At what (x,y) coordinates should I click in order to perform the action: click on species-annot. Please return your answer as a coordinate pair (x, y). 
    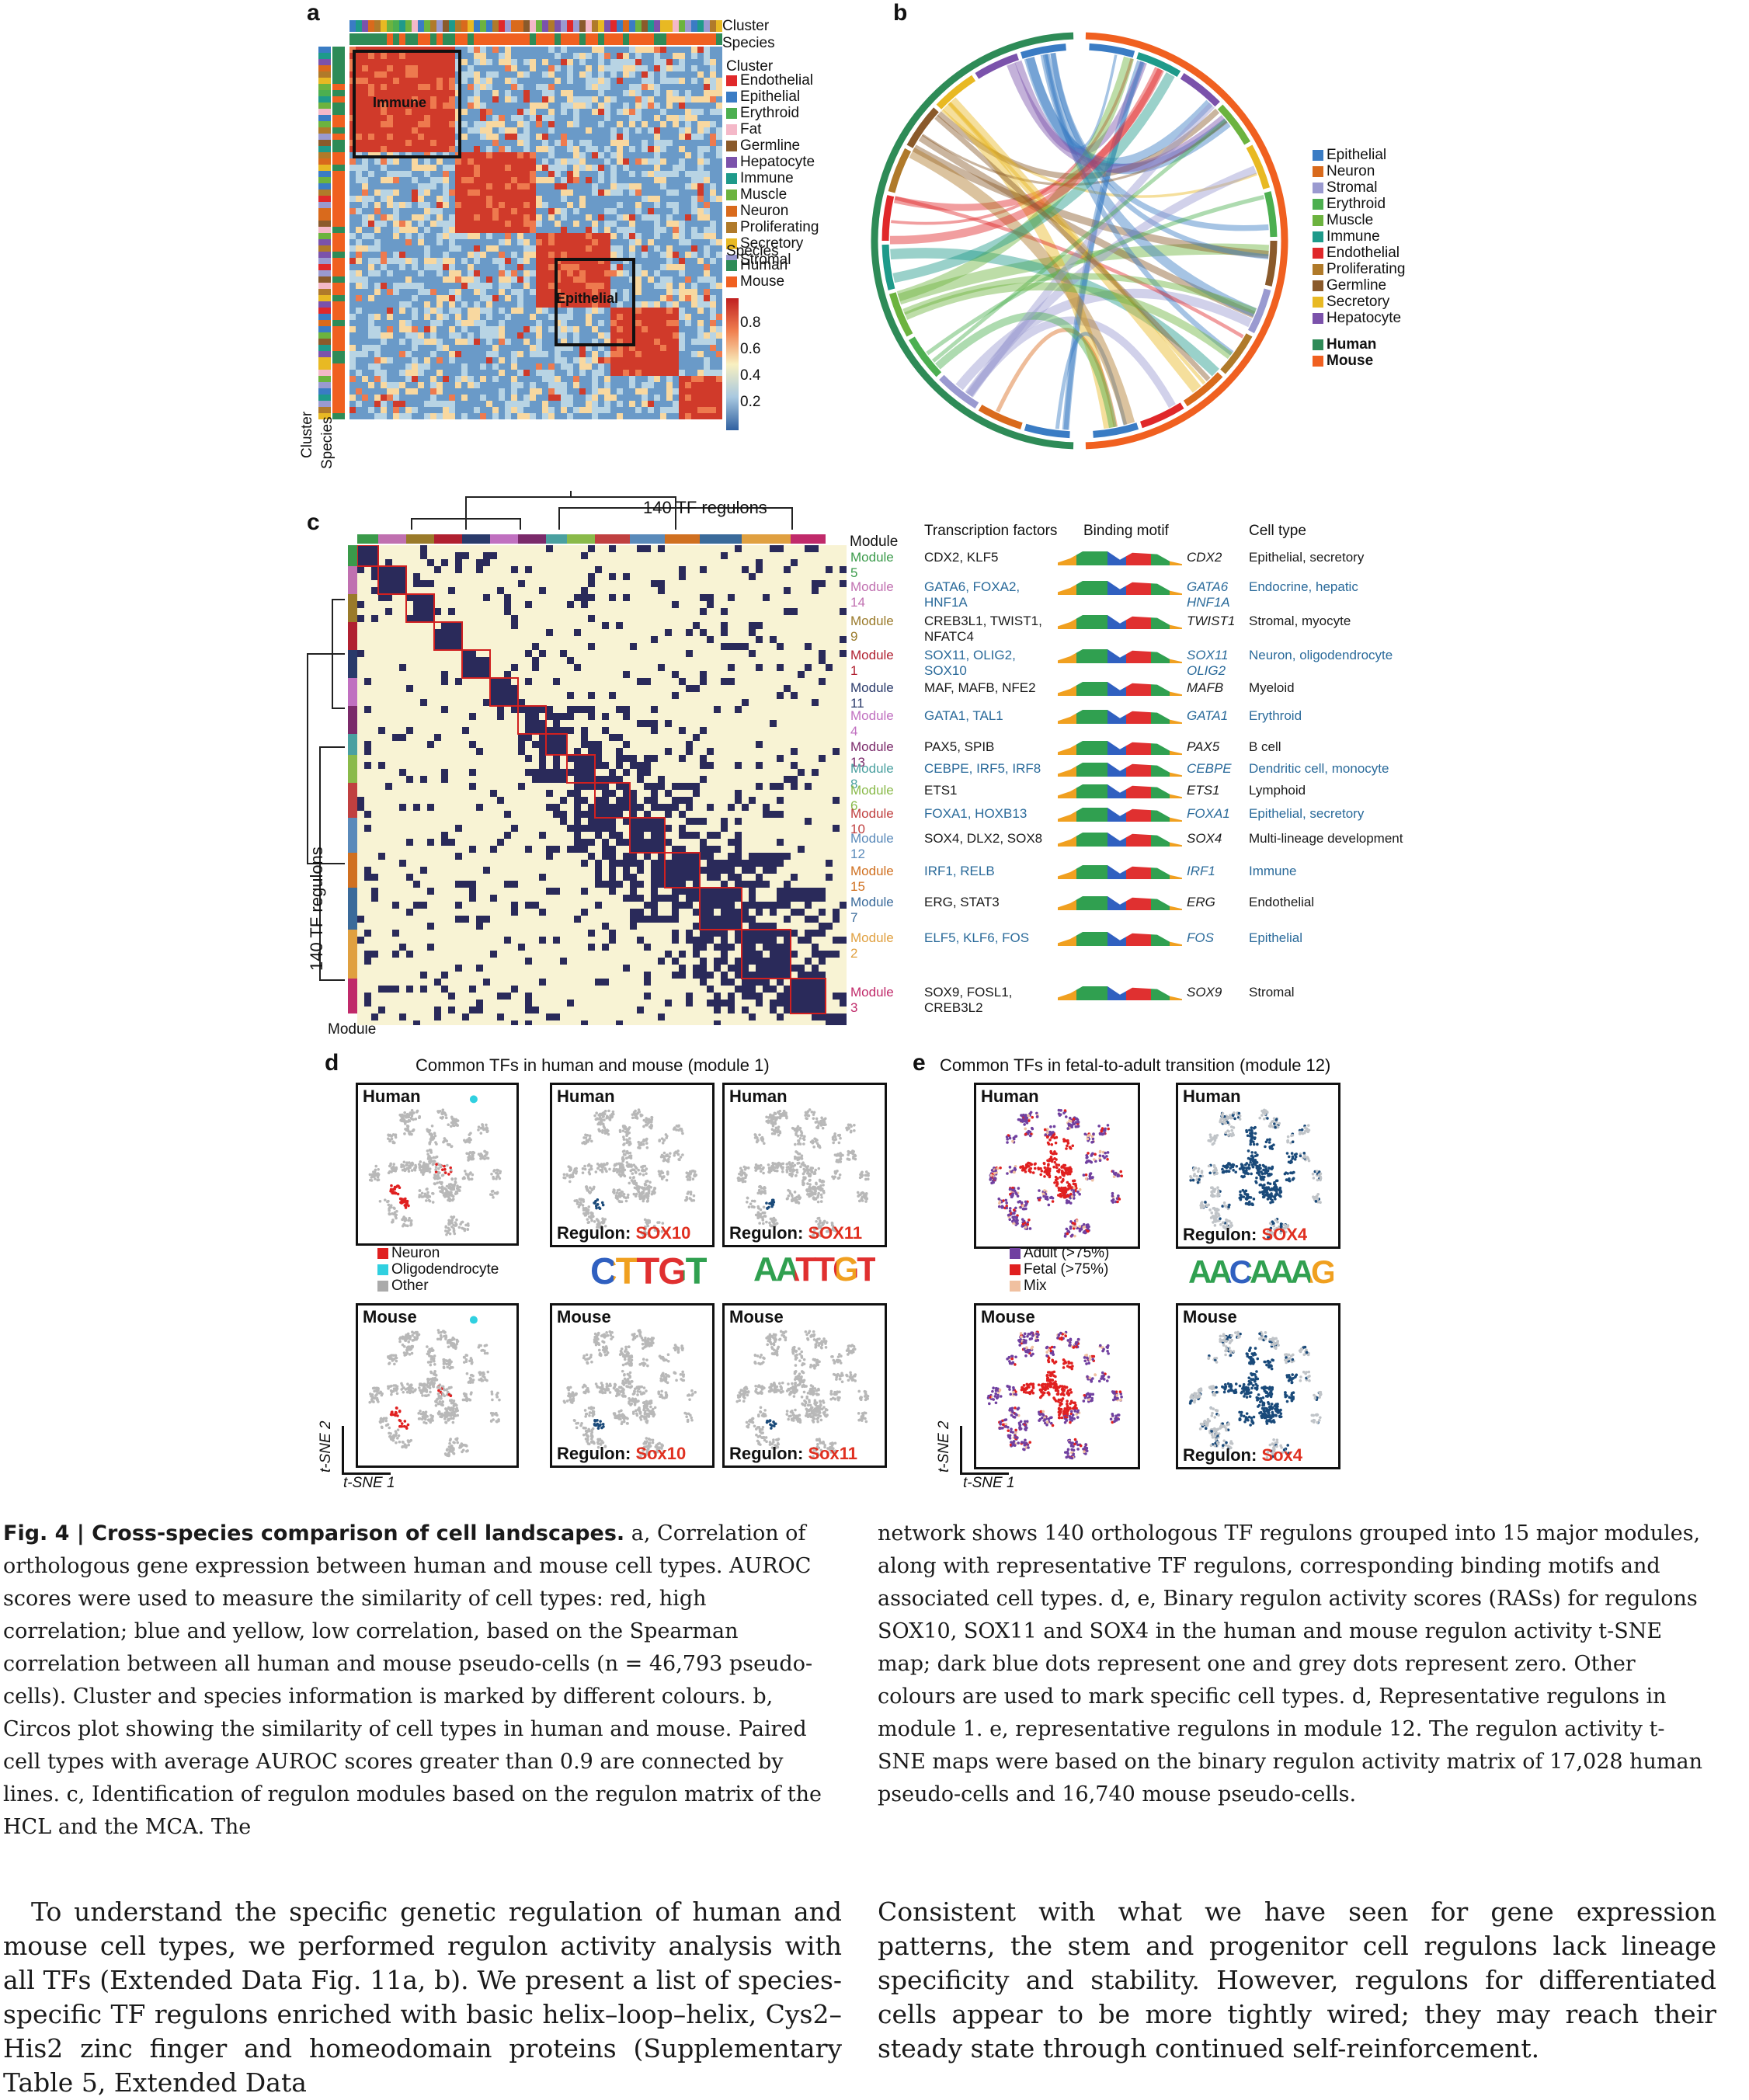
    Looking at the image, I should click on (339, 373).